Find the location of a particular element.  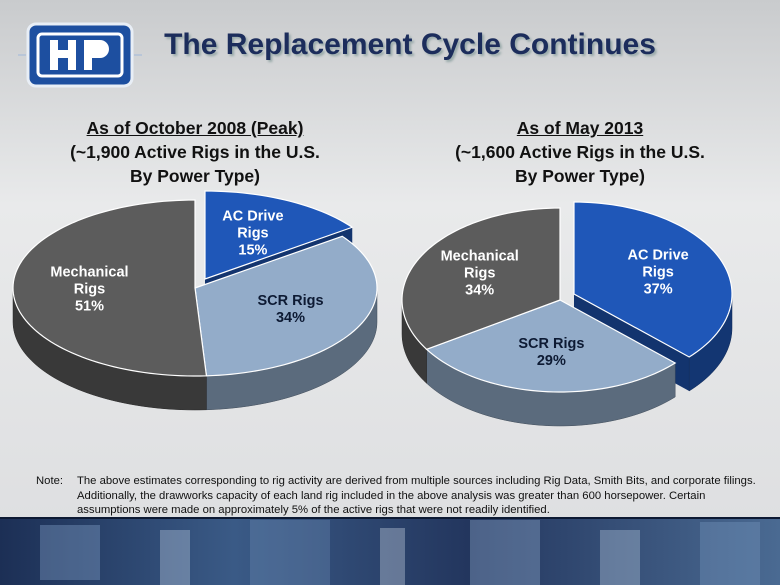

photo-strip is located at coordinates (390, 551).